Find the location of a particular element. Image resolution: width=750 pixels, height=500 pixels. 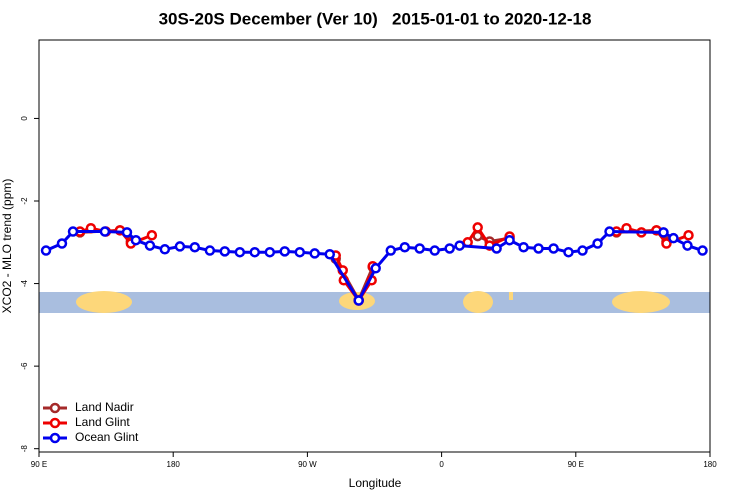

y-tick-label: -2 is located at coordinates (24, 201).